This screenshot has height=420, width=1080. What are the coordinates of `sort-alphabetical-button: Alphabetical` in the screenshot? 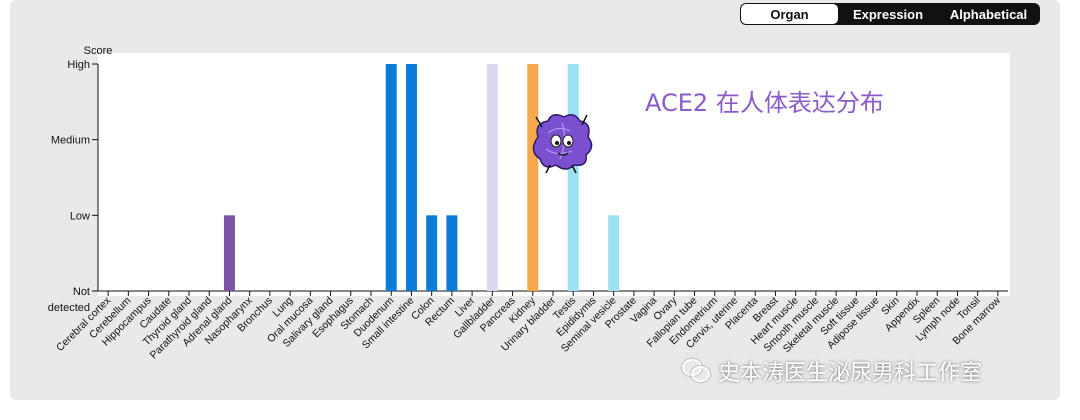 It's located at (988, 14).